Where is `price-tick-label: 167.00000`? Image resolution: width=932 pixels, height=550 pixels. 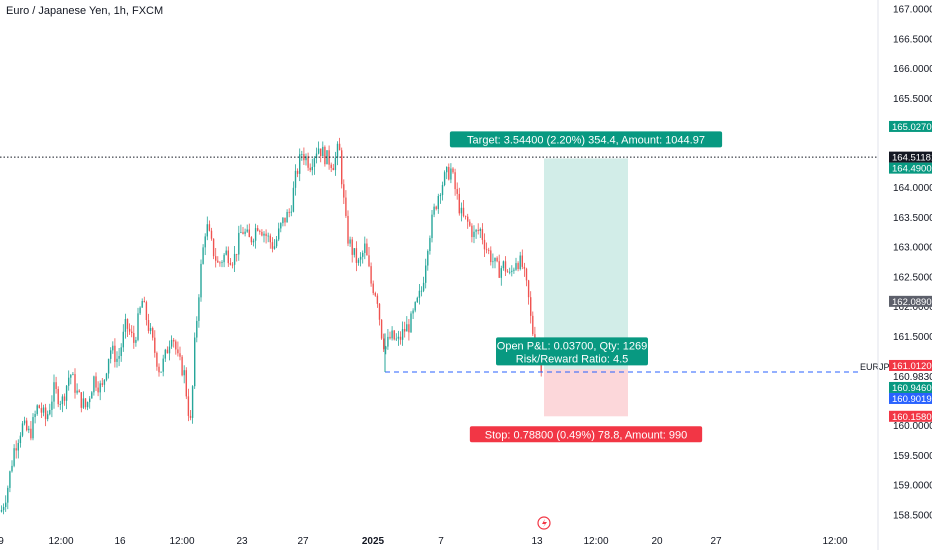
price-tick-label: 167.00000 is located at coordinates (912, 10).